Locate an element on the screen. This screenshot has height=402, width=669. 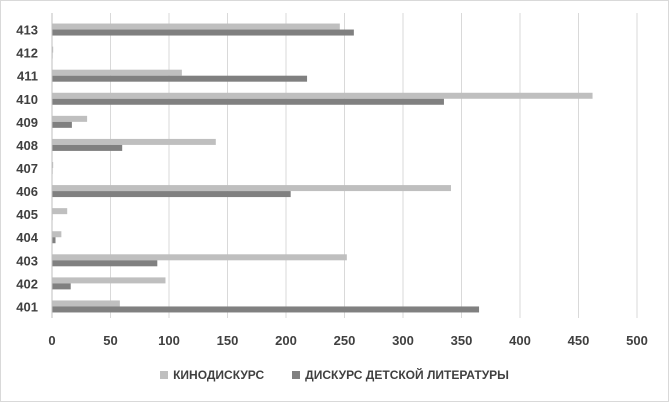
y-tick-label: 406 is located at coordinates (27, 191).